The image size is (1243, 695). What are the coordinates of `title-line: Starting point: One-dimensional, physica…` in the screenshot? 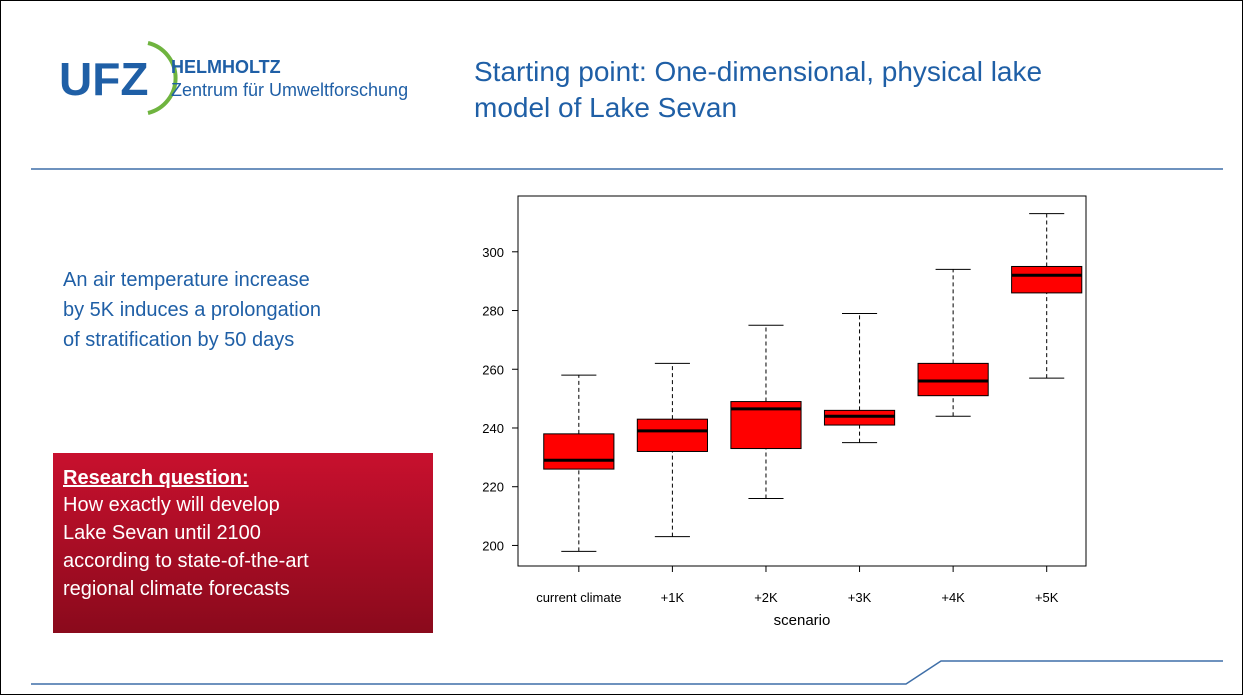 It's located at (758, 71).